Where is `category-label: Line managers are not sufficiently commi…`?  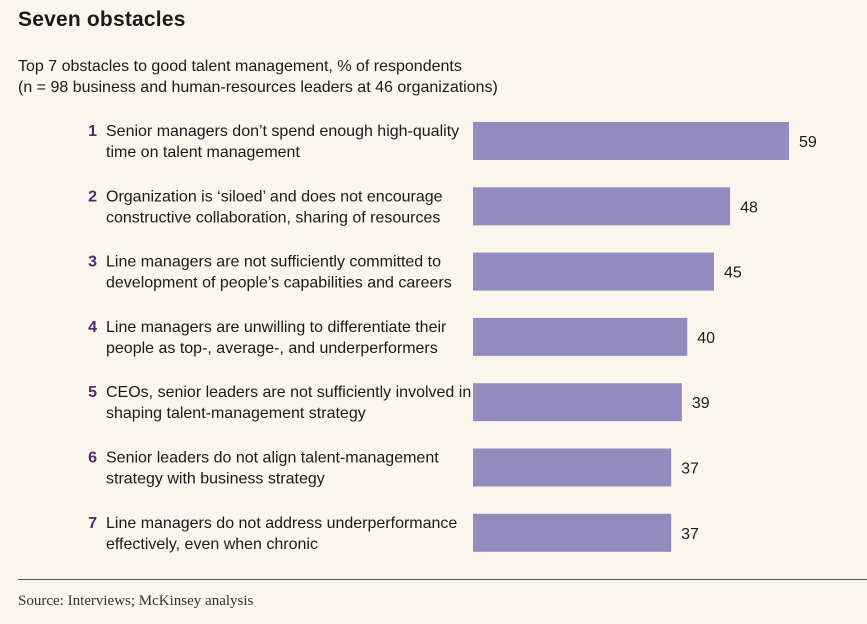
category-label: Line managers are not sufficiently commi… is located at coordinates (273, 262).